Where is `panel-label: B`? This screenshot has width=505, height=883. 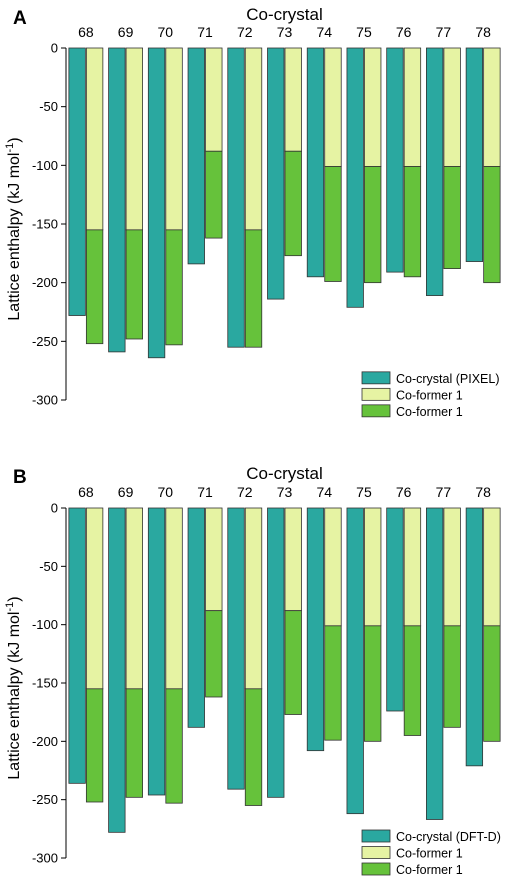
panel-label: B is located at coordinates (20, 477).